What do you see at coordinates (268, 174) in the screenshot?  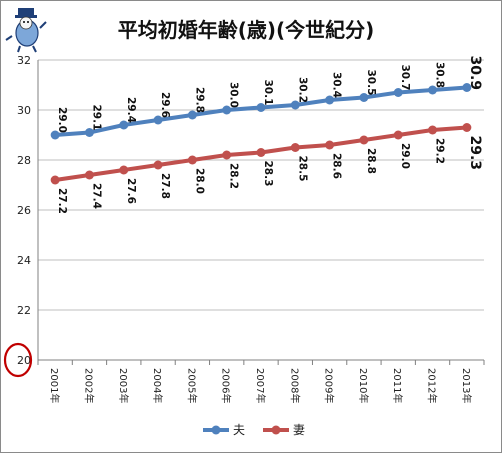 I see `data-label: 28.3` at bounding box center [268, 174].